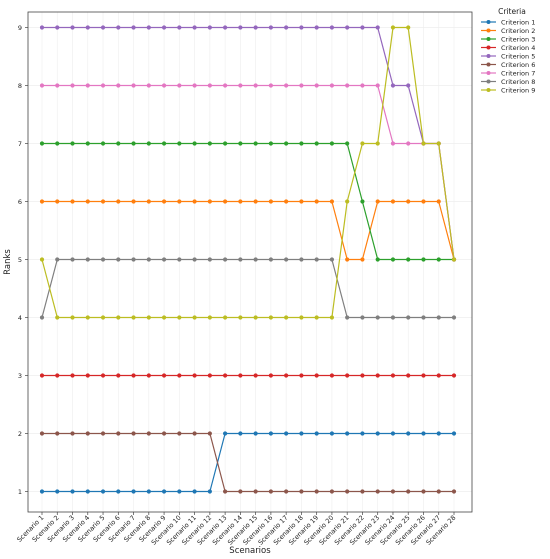 The width and height of the screenshot is (550, 559). I want to click on legend-label: Criterion 6, so click(518, 65).